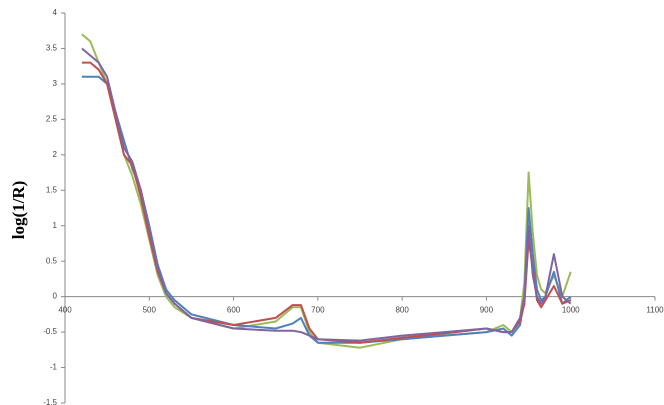 Image resolution: width=664 pixels, height=405 pixels. I want to click on x-tick-label: 1100, so click(655, 310).